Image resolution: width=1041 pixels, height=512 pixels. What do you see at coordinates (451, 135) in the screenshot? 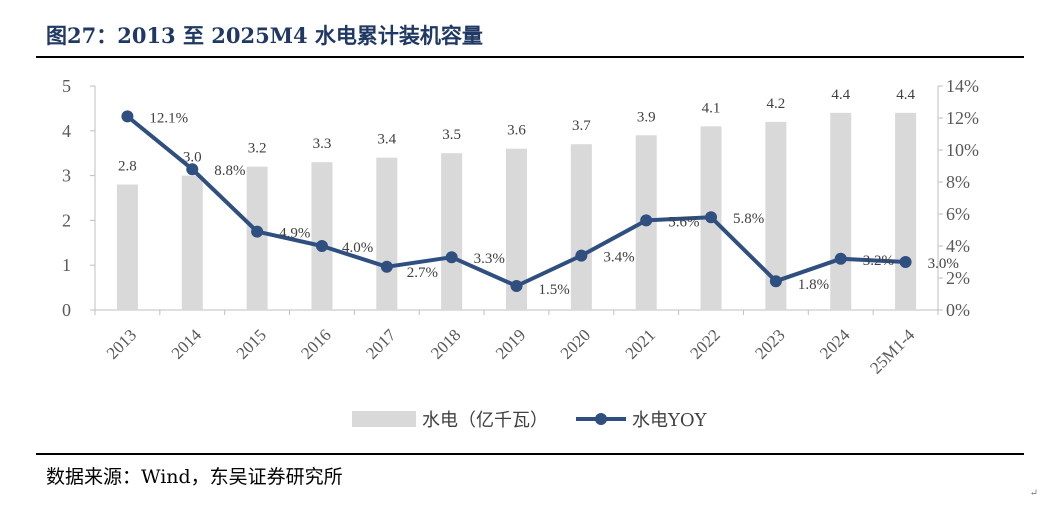
I see `bar-value-label: 3.5` at bounding box center [451, 135].